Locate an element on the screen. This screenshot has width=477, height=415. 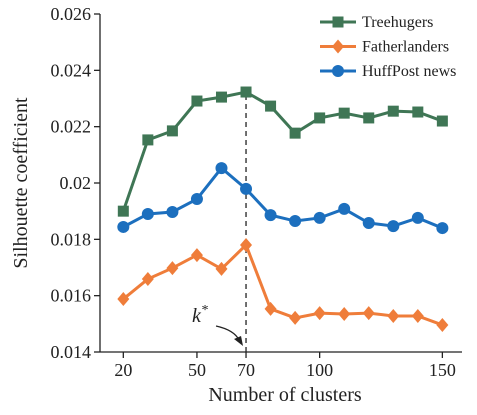
x-tick-label: 100 is located at coordinates (319, 370).